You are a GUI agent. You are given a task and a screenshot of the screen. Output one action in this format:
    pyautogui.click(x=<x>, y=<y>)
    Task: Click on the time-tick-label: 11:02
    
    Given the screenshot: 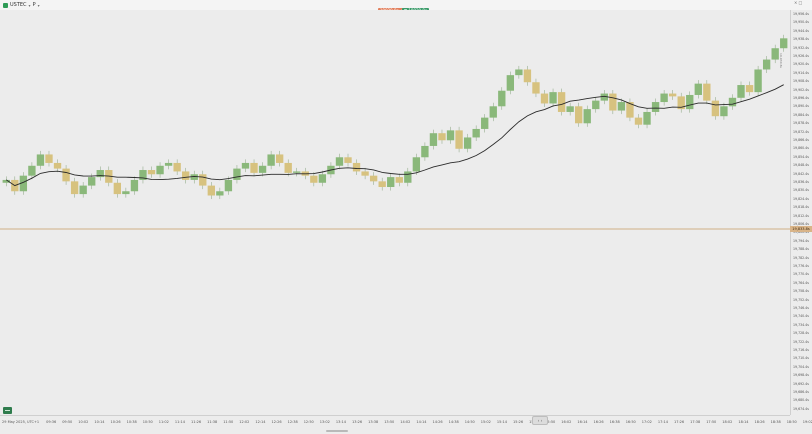 What is the action you would take?
    pyautogui.click(x=163, y=422)
    